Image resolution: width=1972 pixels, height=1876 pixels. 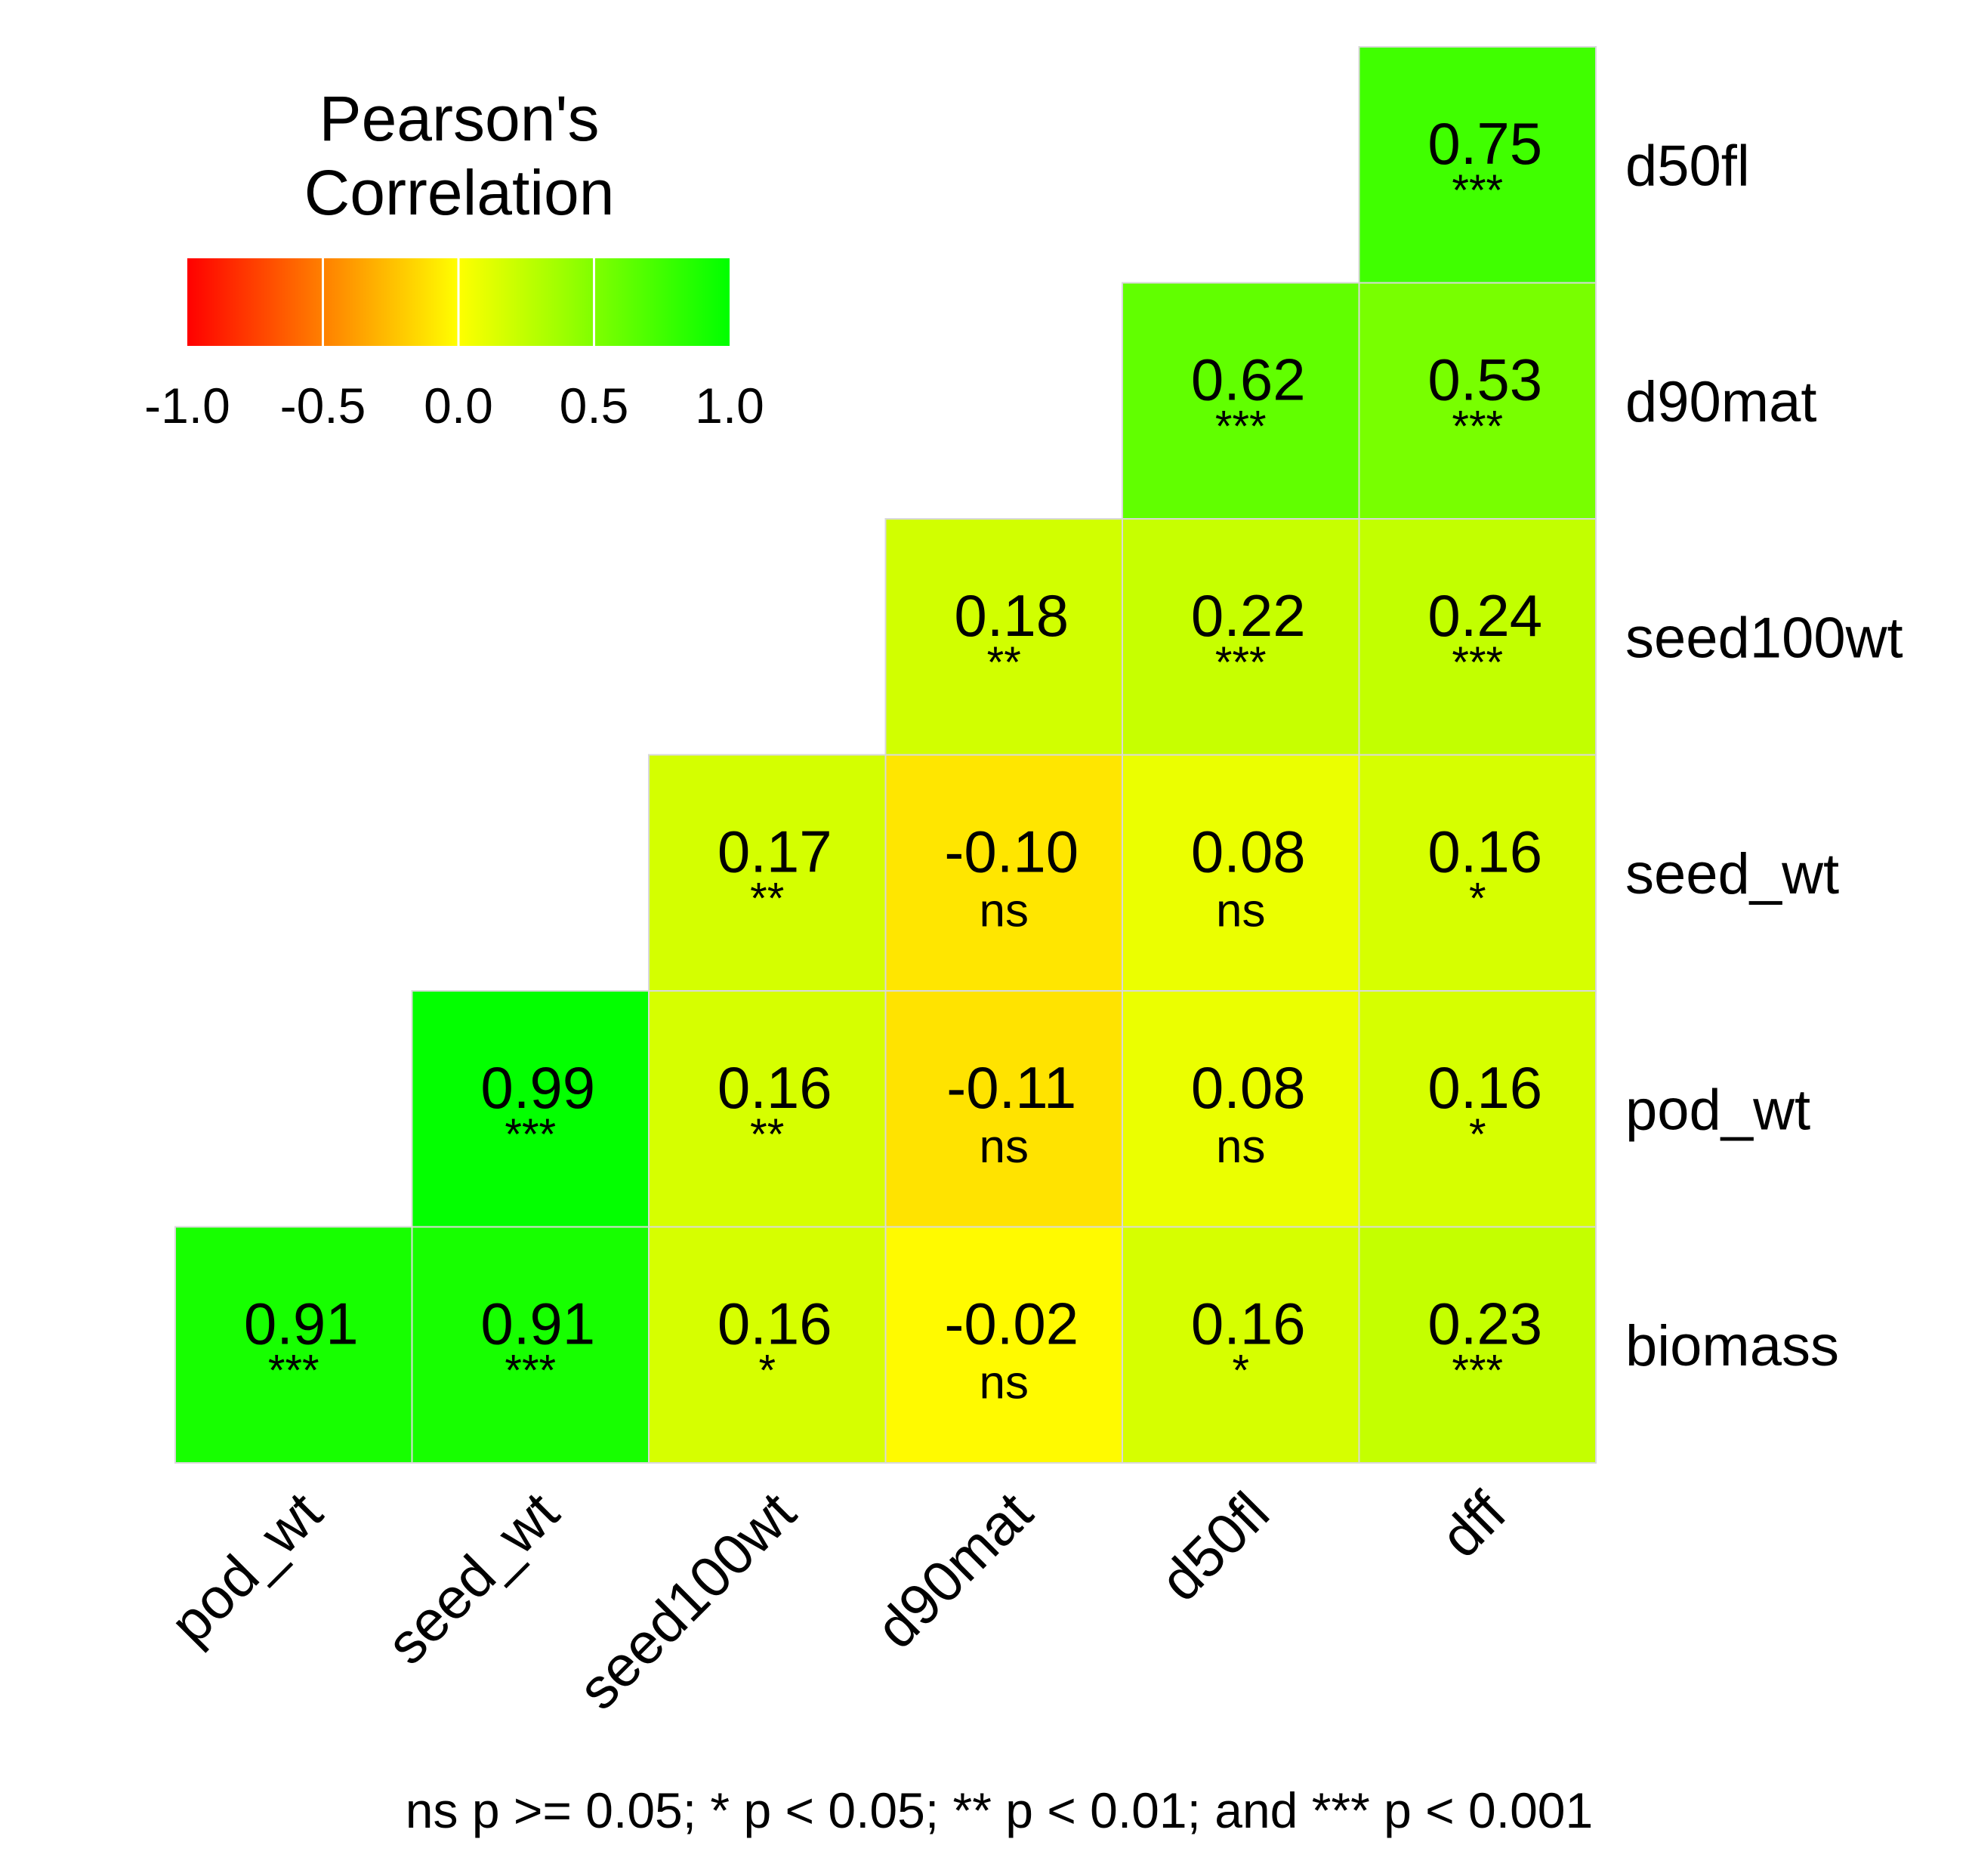 What do you see at coordinates (1248, 615) in the screenshot?
I see `heatmap-cell-value-label: 0.22` at bounding box center [1248, 615].